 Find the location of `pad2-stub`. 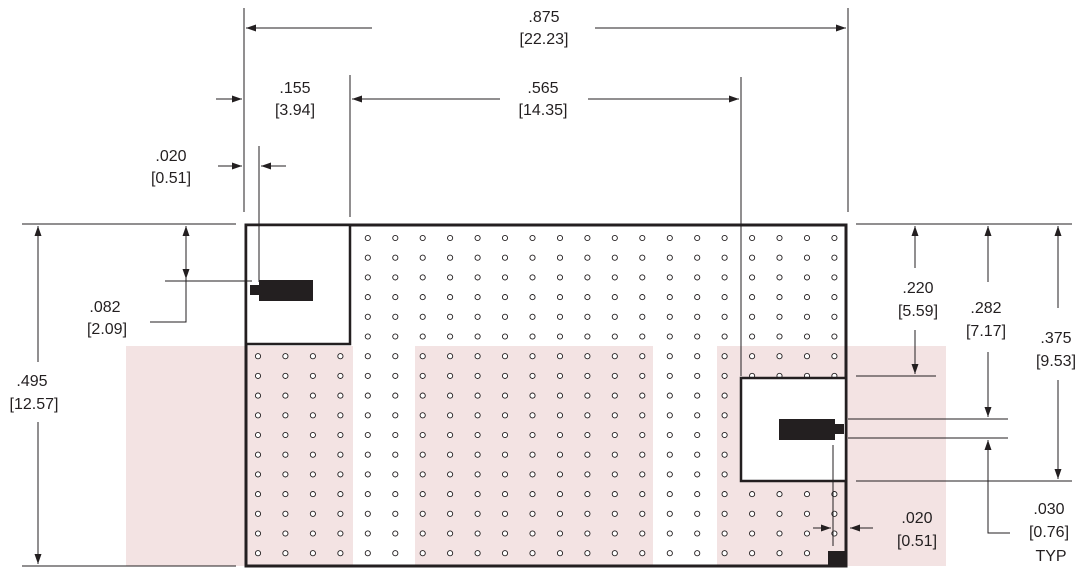

pad2-stub is located at coordinates (839, 429).